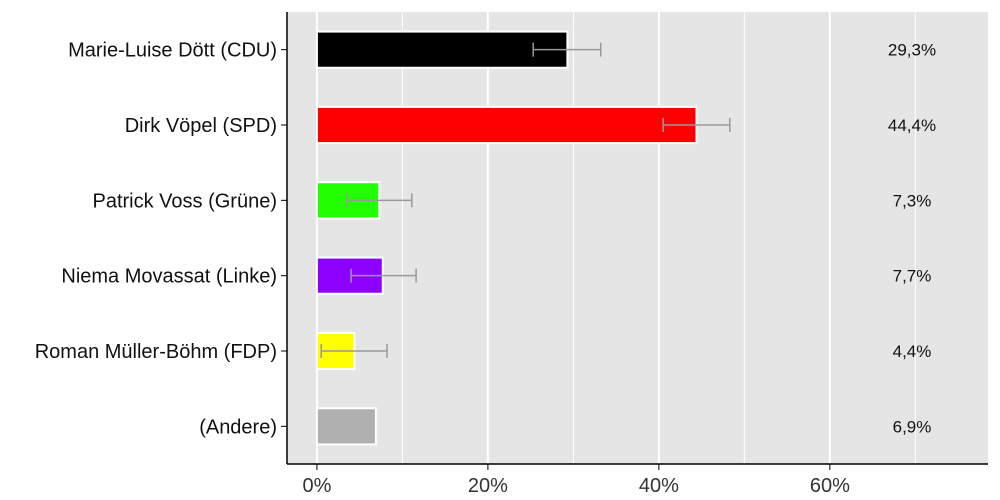 Image resolution: width=1000 pixels, height=500 pixels. I want to click on value-label: 7,3%, so click(912, 200).